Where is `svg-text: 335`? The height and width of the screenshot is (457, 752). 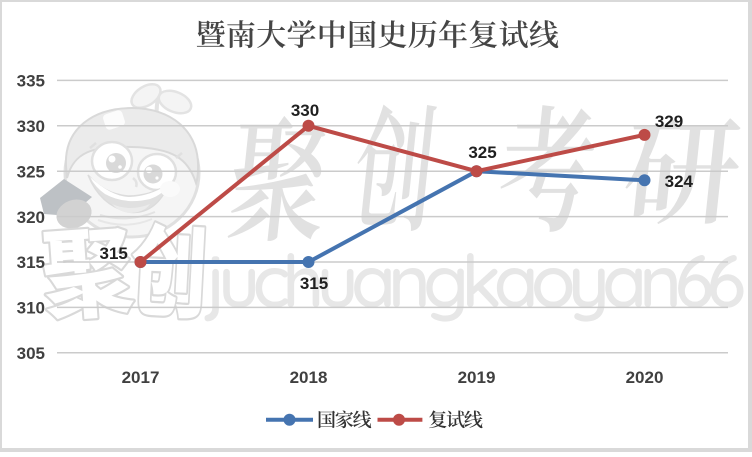 svg-text: 335 is located at coordinates (31, 81).